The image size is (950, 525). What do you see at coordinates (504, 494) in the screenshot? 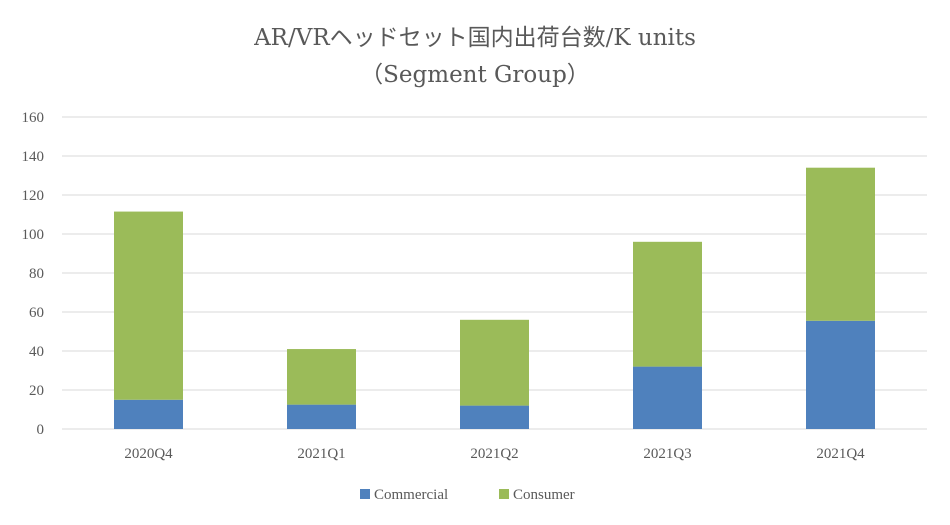
I see `legend-swatch-consumer` at bounding box center [504, 494].